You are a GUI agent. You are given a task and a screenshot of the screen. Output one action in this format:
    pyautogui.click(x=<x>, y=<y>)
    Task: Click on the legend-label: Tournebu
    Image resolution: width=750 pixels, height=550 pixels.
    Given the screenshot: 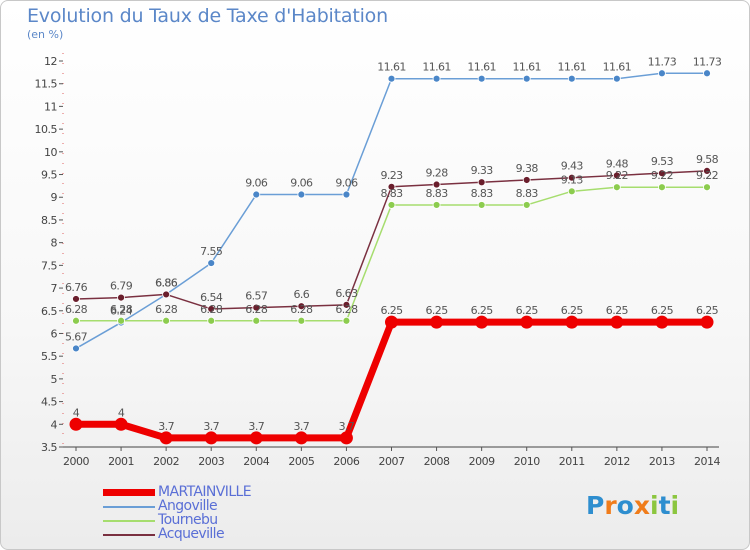 What is the action you would take?
    pyautogui.click(x=188, y=520)
    